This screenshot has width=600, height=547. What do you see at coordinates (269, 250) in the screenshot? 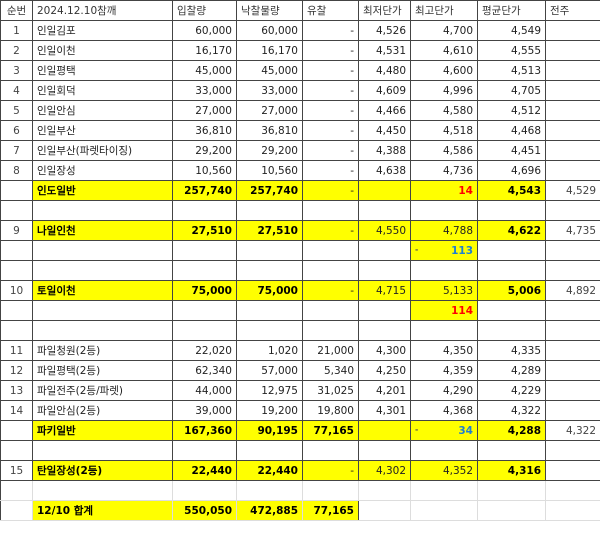
I see `cell-awarded-volume` at bounding box center [269, 250].